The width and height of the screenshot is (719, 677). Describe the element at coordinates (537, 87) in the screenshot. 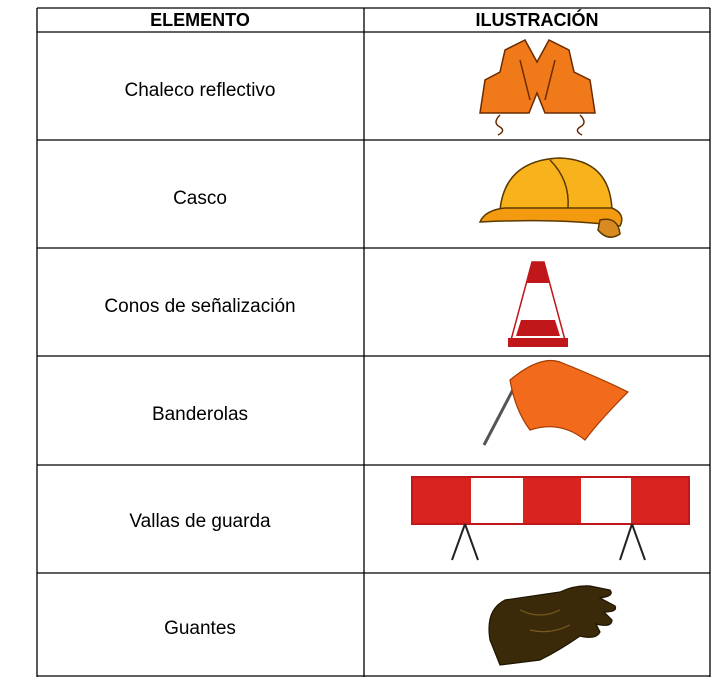

I see `vest-illustration` at that location.